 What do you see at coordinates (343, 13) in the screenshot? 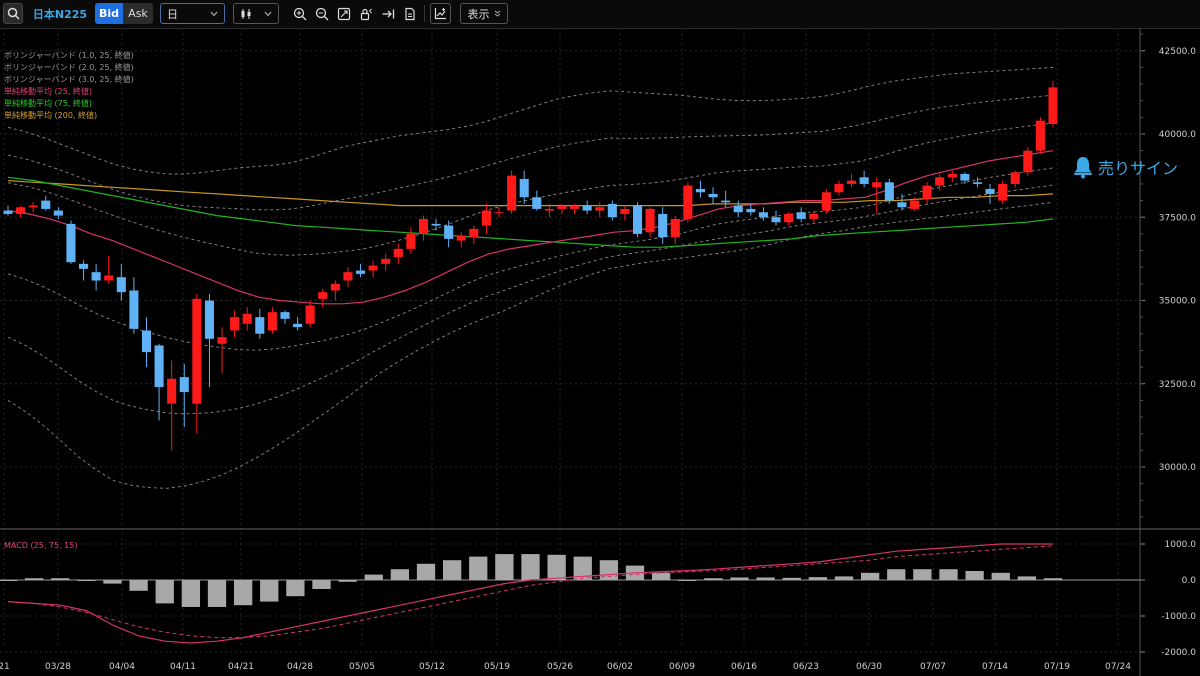
I see `fit-screen-button` at bounding box center [343, 13].